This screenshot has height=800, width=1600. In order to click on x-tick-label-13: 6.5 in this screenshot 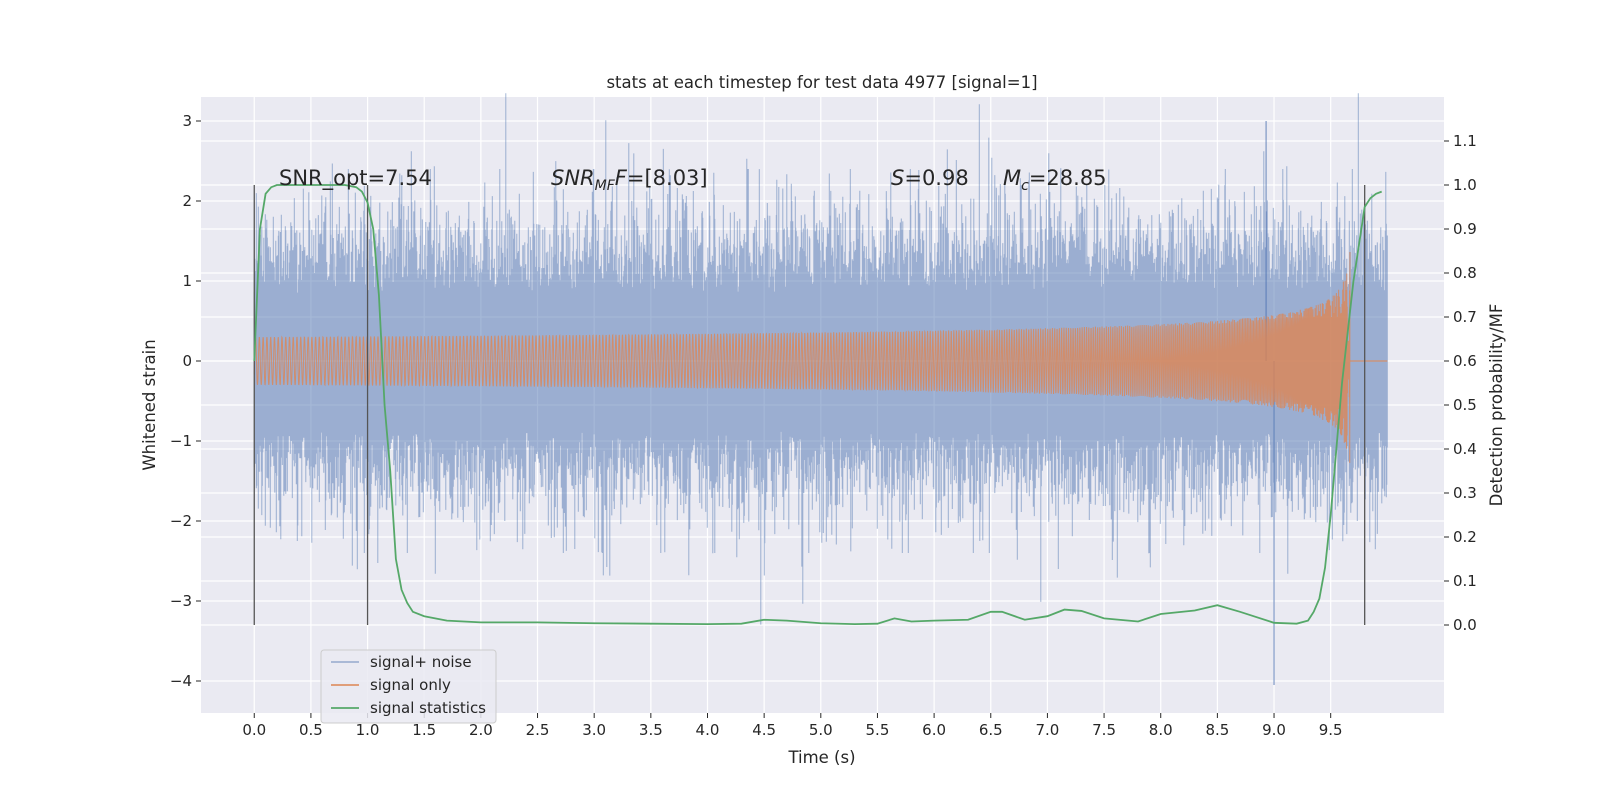, I will do `click(991, 730)`.